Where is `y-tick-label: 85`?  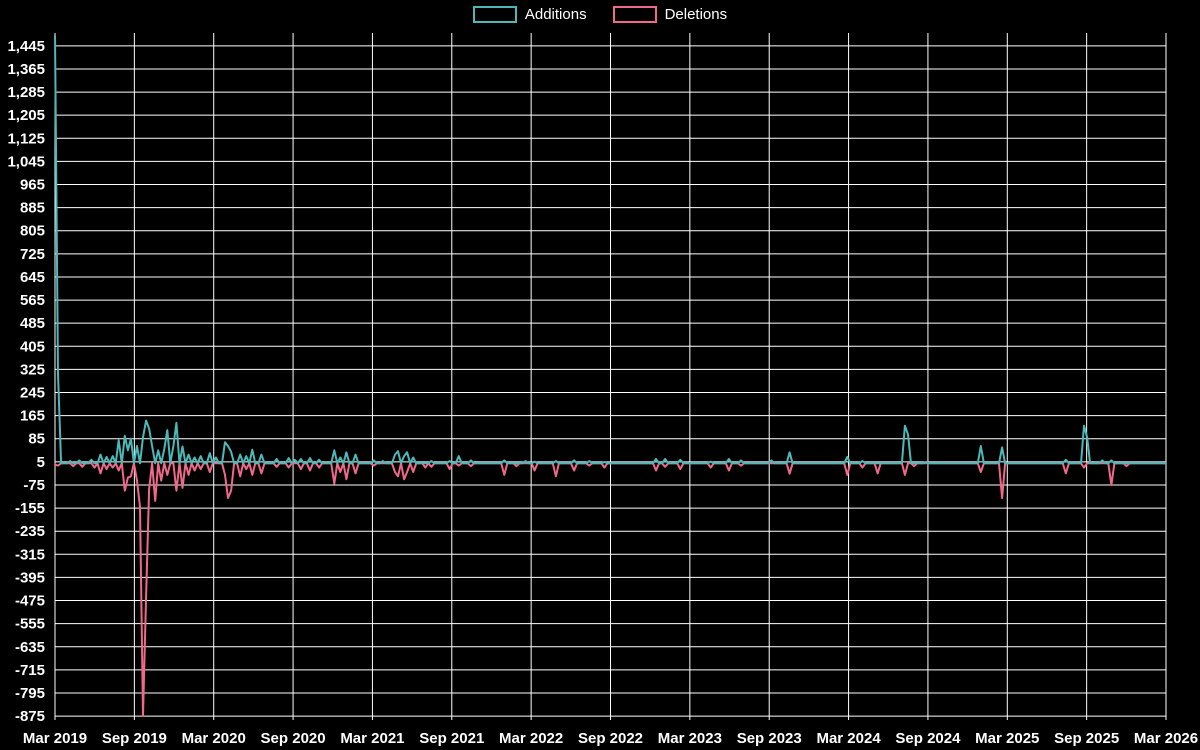 y-tick-label: 85 is located at coordinates (36, 439).